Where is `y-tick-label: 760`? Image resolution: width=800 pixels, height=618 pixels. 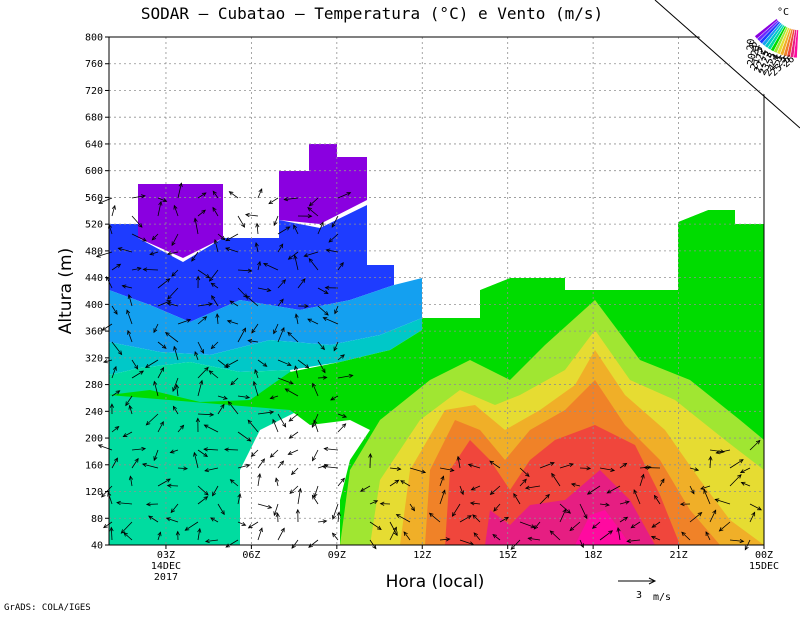
y-tick-label: 760 is located at coordinates (94, 64).